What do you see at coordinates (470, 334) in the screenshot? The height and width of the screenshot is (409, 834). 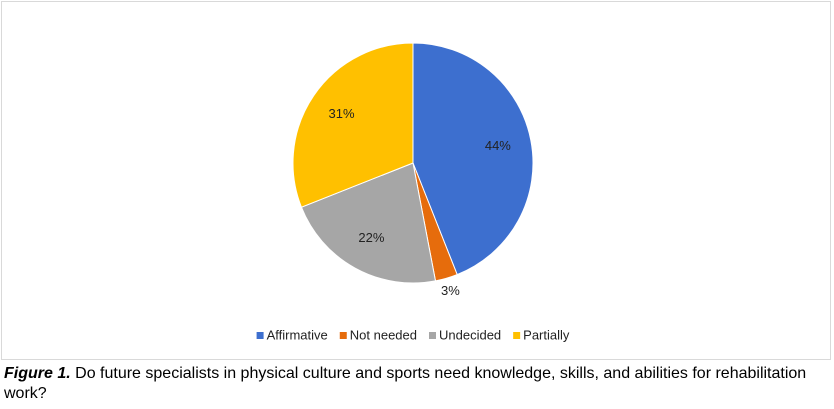 I see `legend-label: Undecided` at bounding box center [470, 334].